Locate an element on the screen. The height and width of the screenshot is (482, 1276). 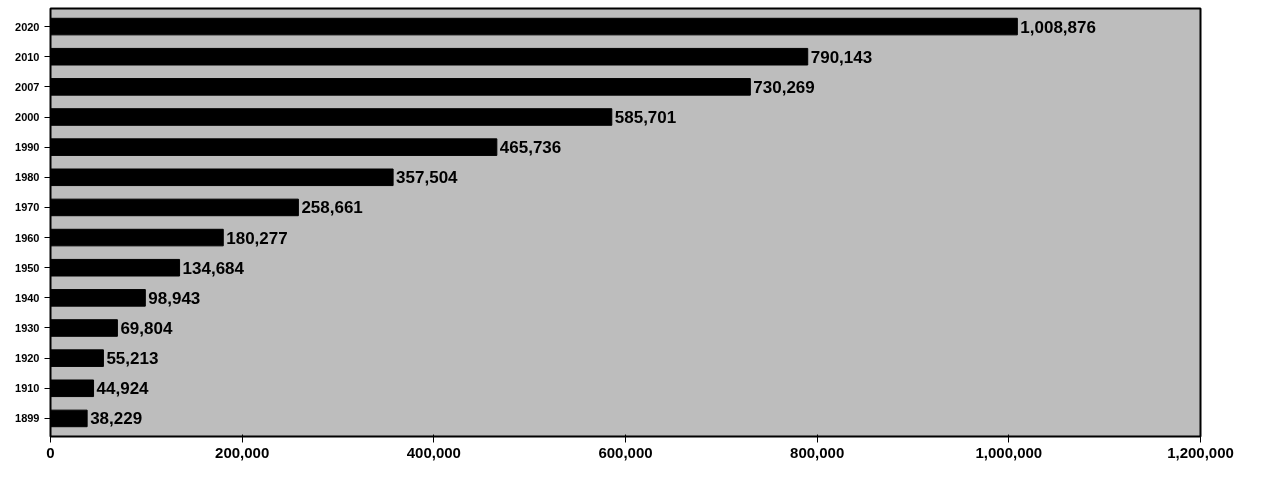
data-label: 357,504 is located at coordinates (427, 178).